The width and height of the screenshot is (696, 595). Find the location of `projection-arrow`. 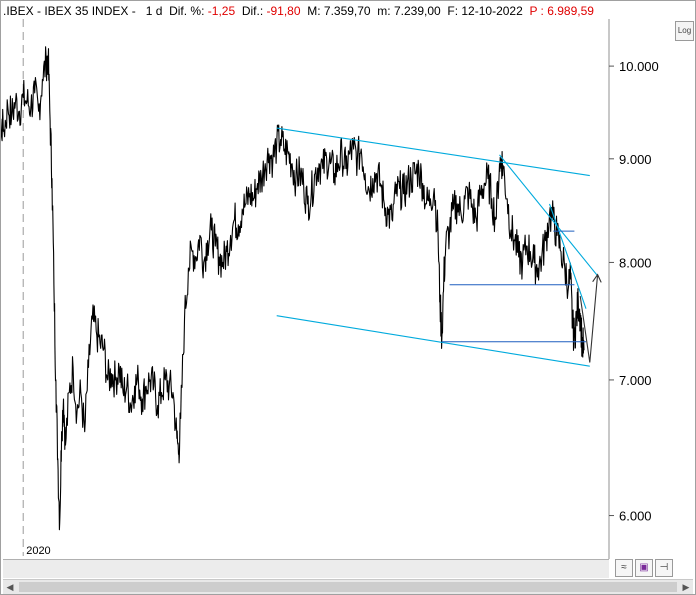

projection-arrow is located at coordinates (588, 319).